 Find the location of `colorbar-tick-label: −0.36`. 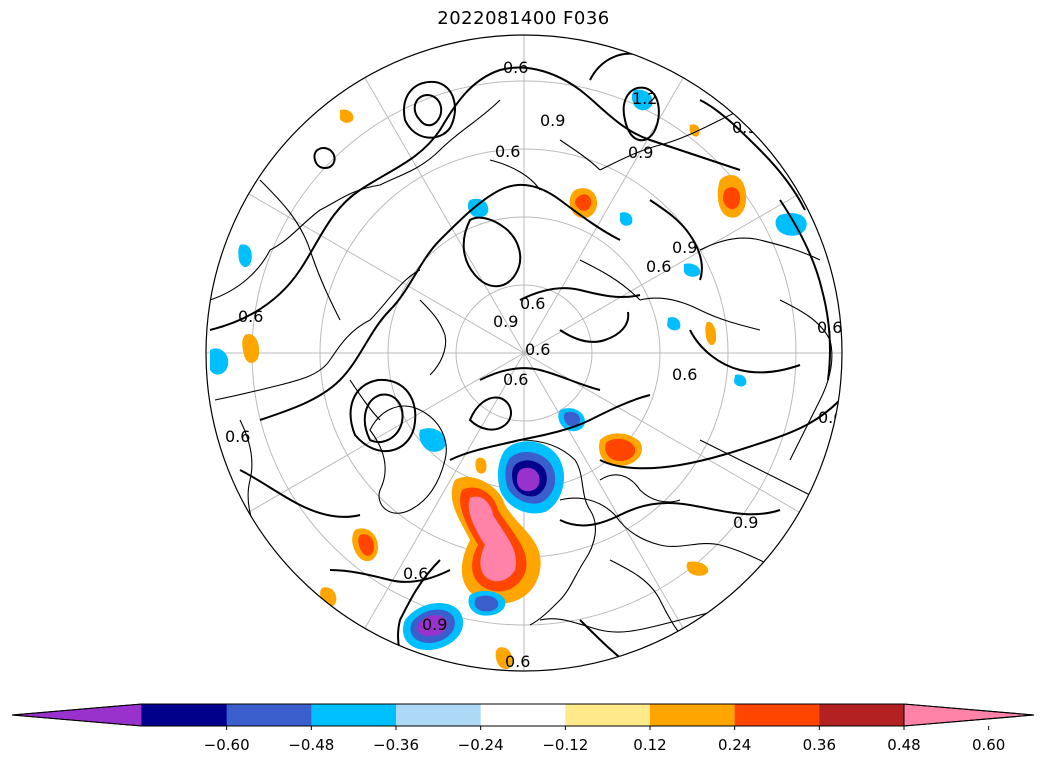

colorbar-tick-label: −0.36 is located at coordinates (396, 745).